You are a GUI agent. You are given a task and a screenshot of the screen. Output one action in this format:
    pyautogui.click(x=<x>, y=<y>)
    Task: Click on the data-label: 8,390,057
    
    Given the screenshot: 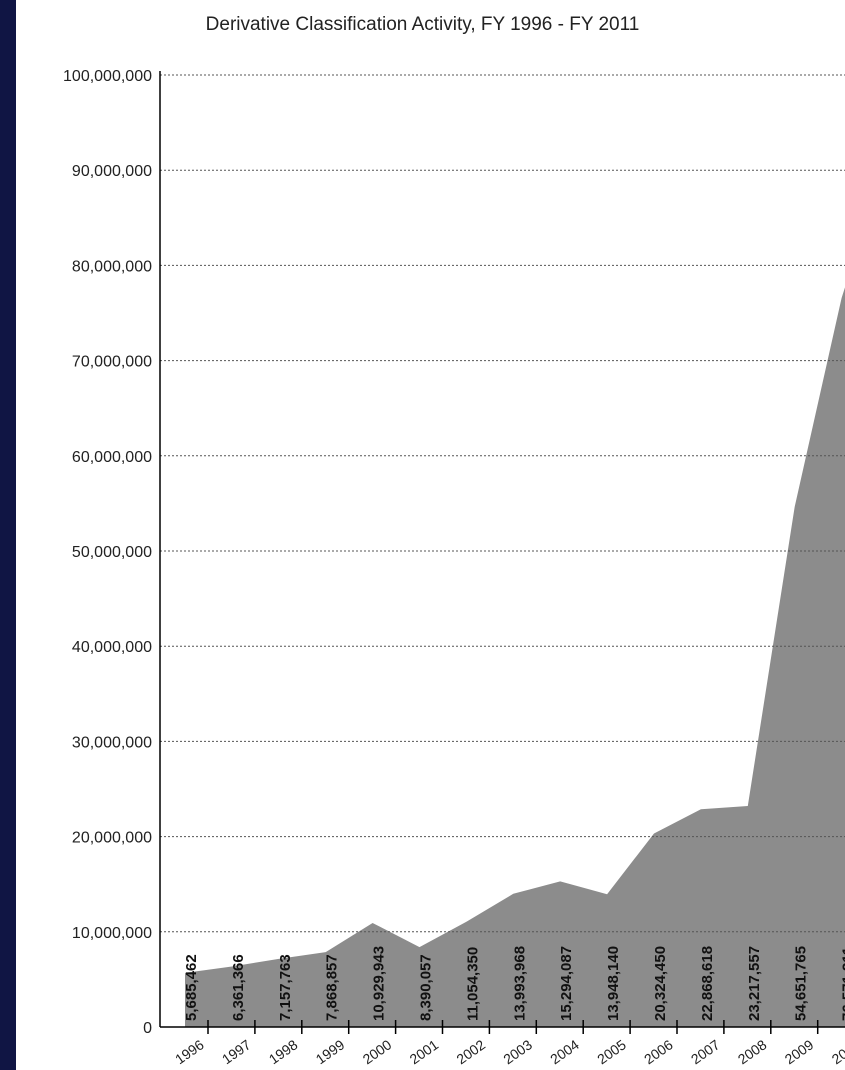 What is the action you would take?
    pyautogui.click(x=426, y=987)
    